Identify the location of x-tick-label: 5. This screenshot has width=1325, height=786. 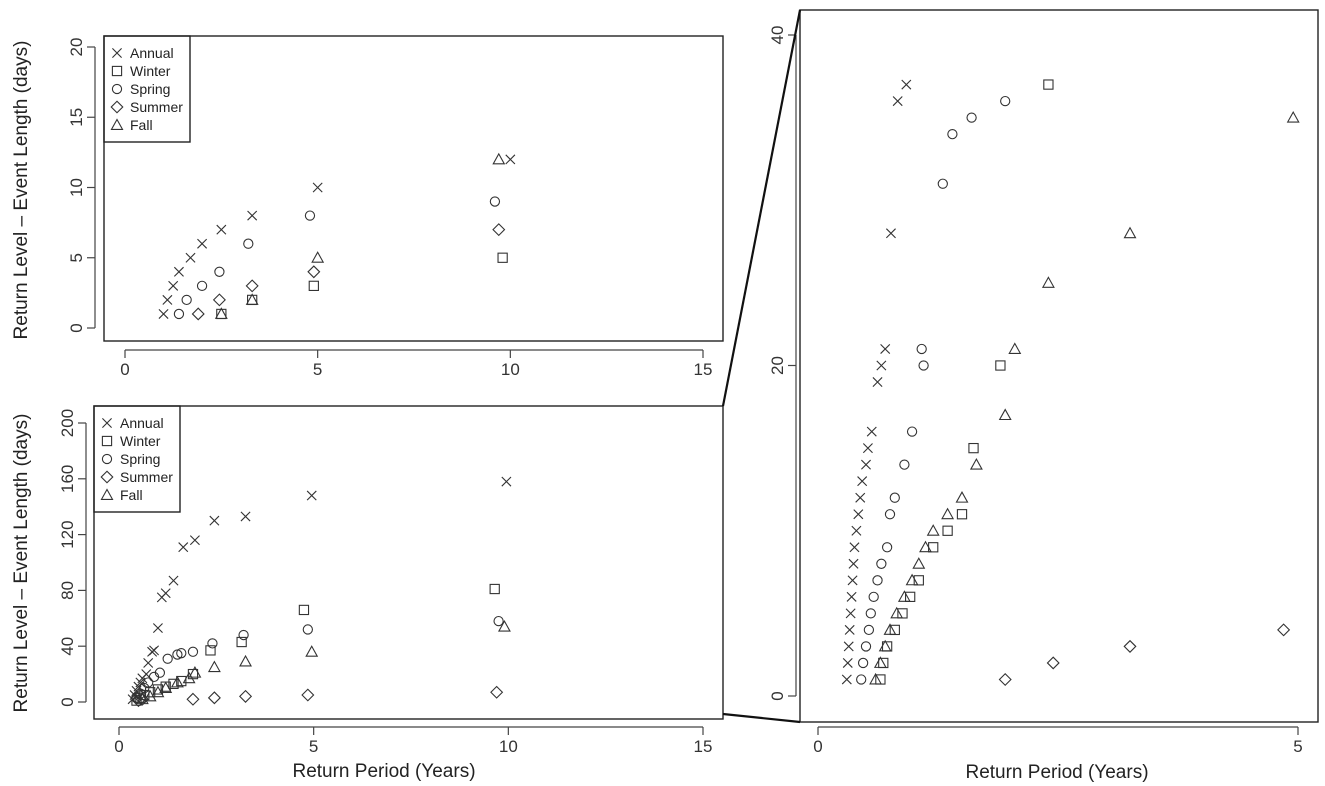
(313, 746).